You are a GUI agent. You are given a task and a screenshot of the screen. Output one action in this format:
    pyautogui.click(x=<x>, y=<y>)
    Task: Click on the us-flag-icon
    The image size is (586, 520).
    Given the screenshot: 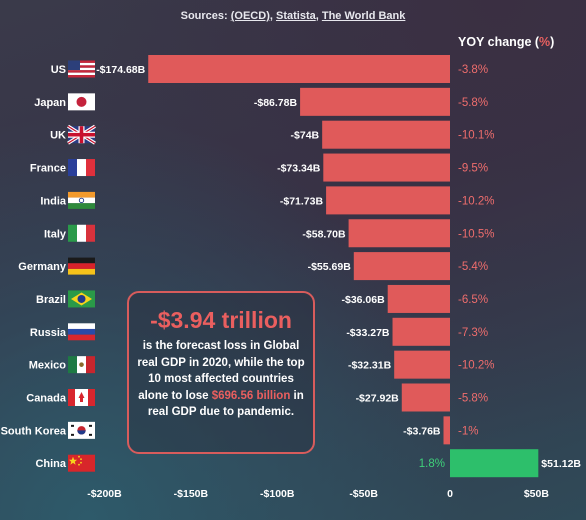 What is the action you would take?
    pyautogui.click(x=81, y=69)
    